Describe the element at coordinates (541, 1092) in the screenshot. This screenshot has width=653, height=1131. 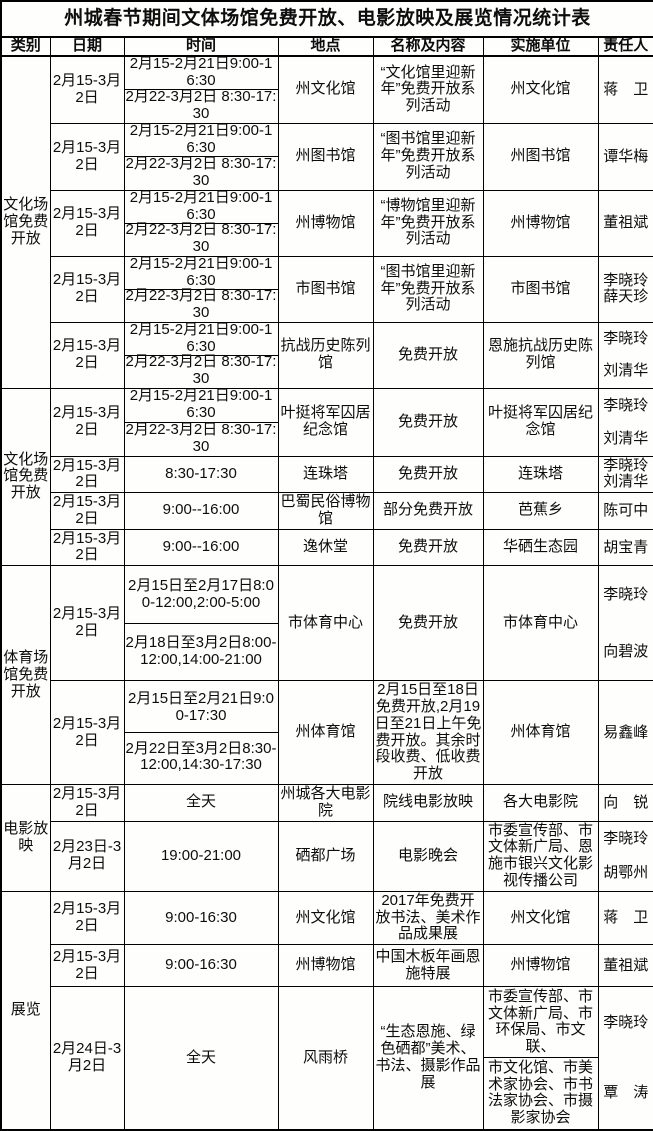
I see `cell-unit-part: 市文化馆、市美术家协会、市书法家协会、市摄影家协会` at that location.